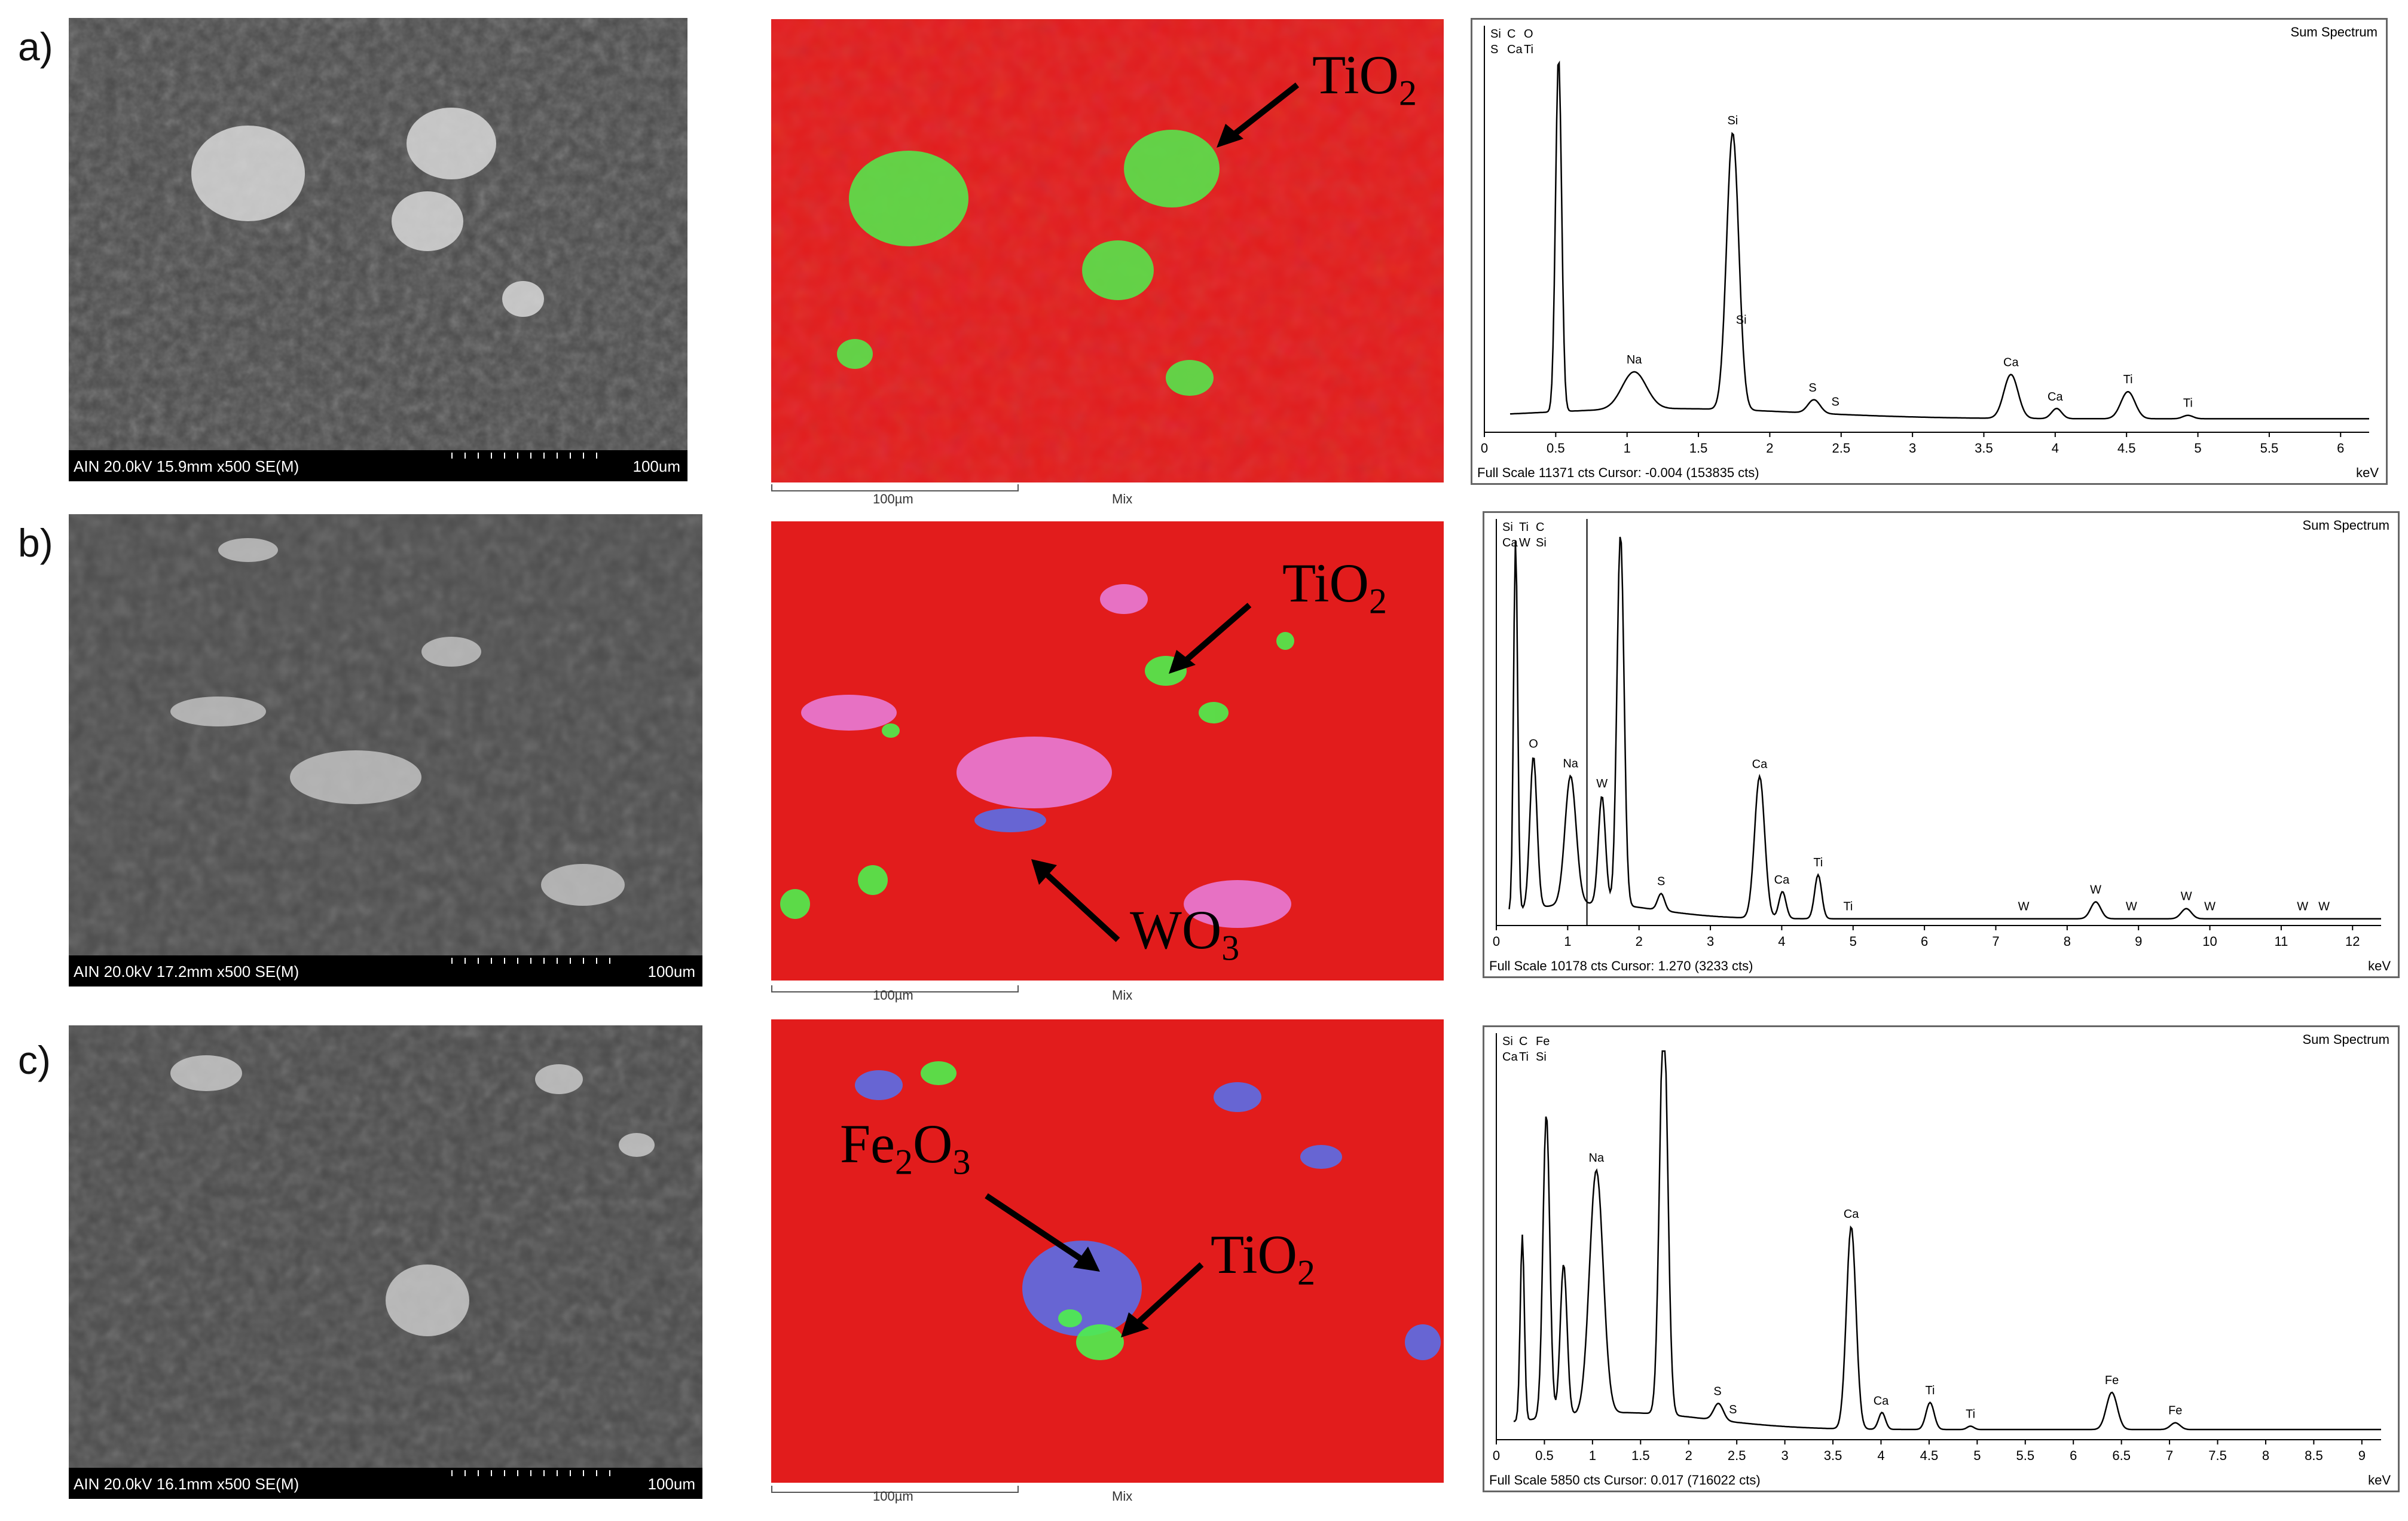 This screenshot has height=1521, width=2408. Describe the element at coordinates (378, 465) in the screenshot. I see `sem-info-bar: AIN 20.0kV 15.9mm x500 SE(M) 100um` at that location.